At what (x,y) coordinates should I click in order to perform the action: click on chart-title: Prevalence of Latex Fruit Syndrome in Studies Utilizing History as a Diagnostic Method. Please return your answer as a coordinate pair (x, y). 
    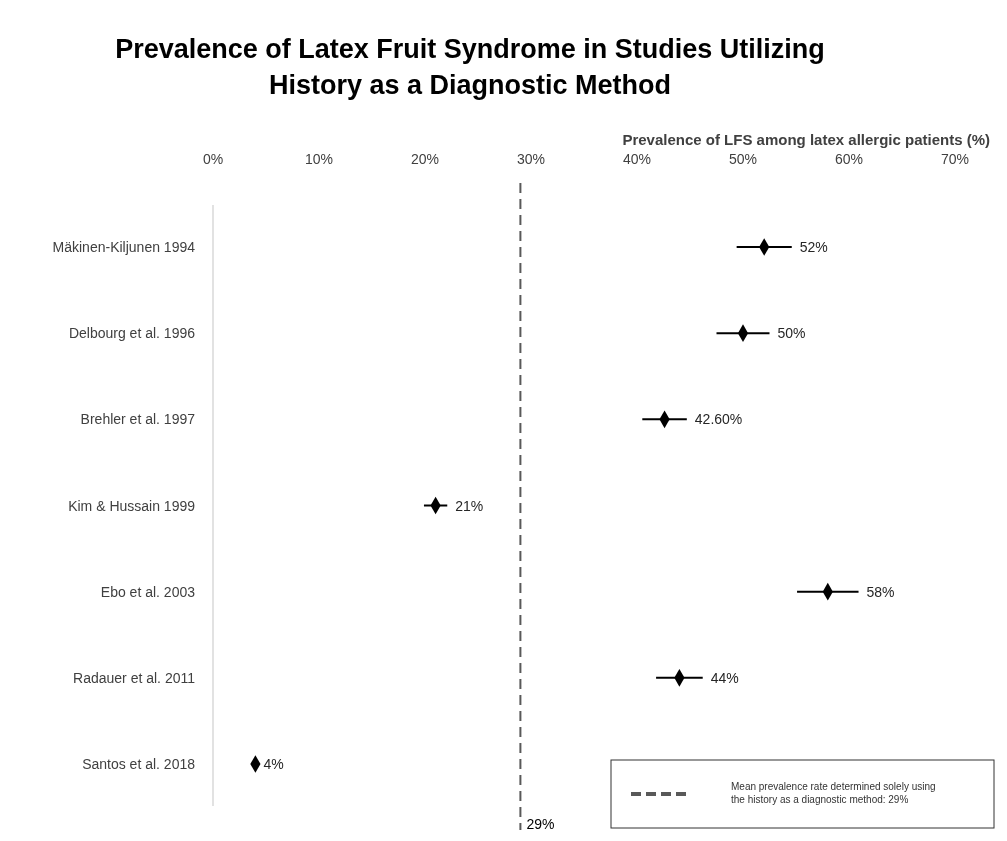
    Looking at the image, I should click on (470, 67).